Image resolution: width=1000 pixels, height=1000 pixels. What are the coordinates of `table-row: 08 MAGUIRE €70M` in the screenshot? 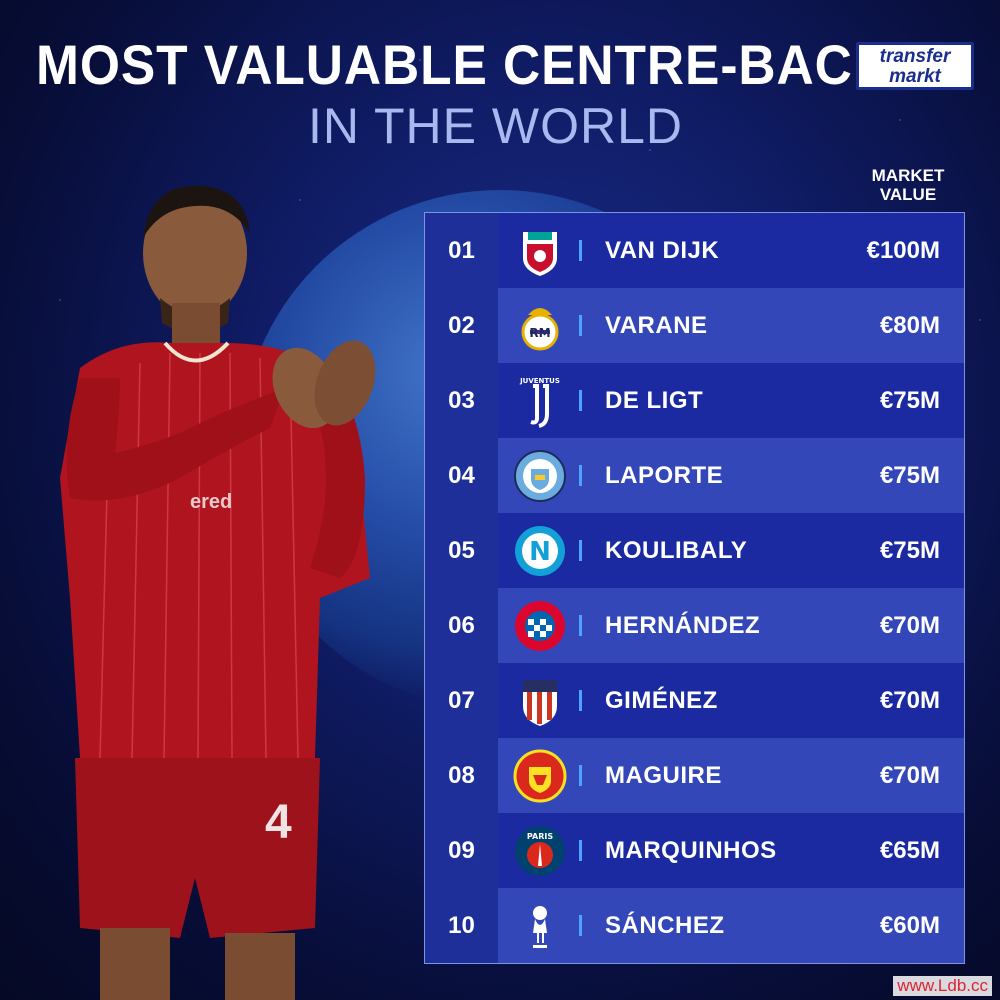 It's located at (694, 775).